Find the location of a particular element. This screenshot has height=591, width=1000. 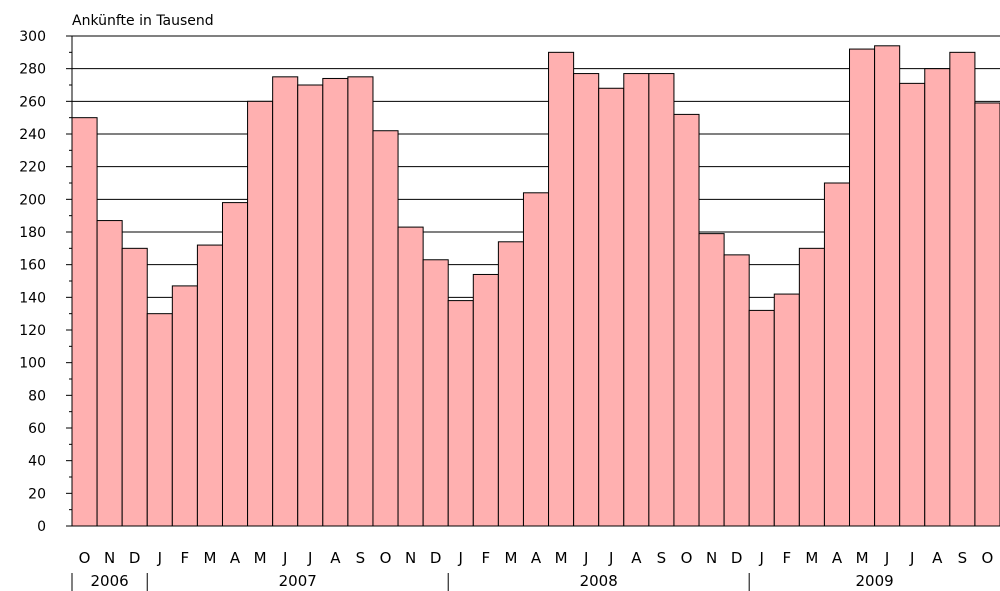

y-tick-label: 60 is located at coordinates (37, 429).